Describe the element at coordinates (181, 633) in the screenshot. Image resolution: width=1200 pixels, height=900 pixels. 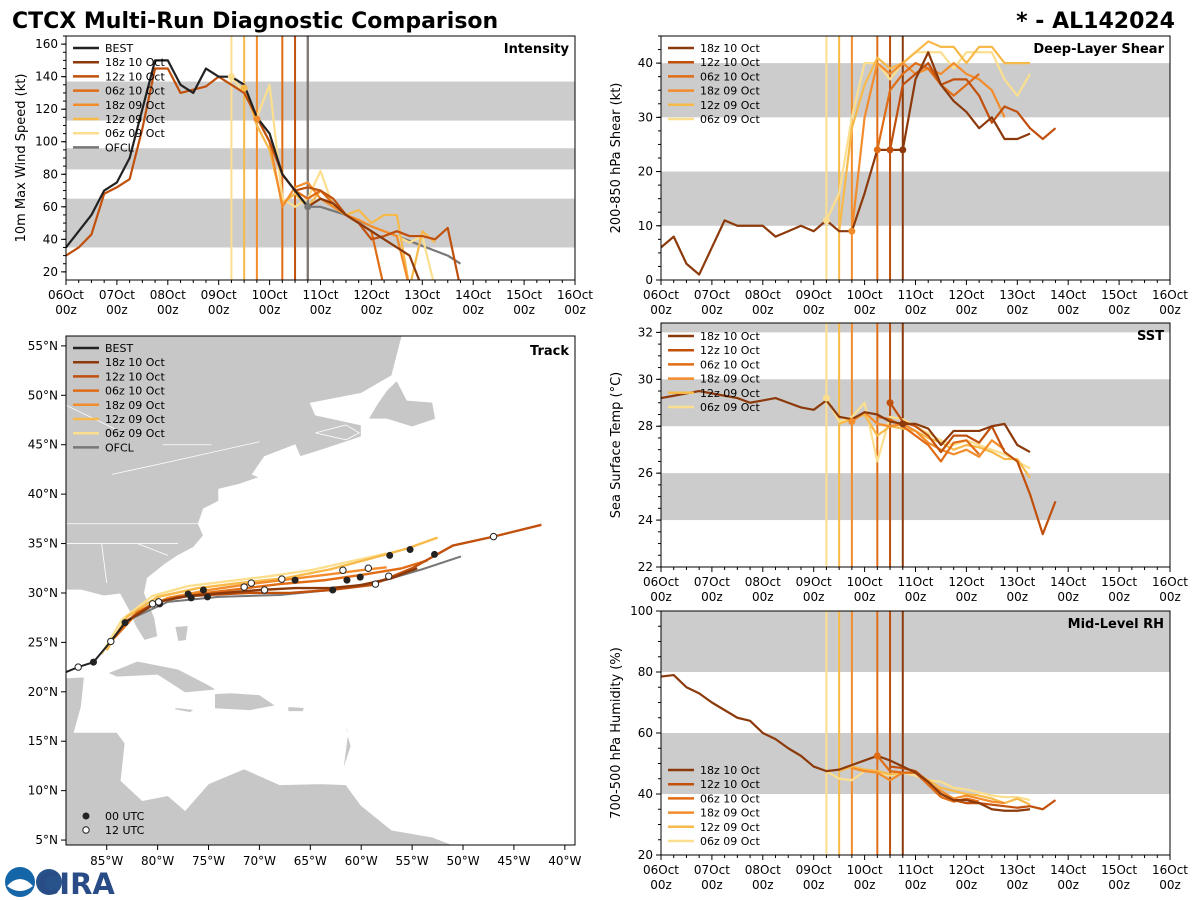
I see `bahamas-land` at that location.